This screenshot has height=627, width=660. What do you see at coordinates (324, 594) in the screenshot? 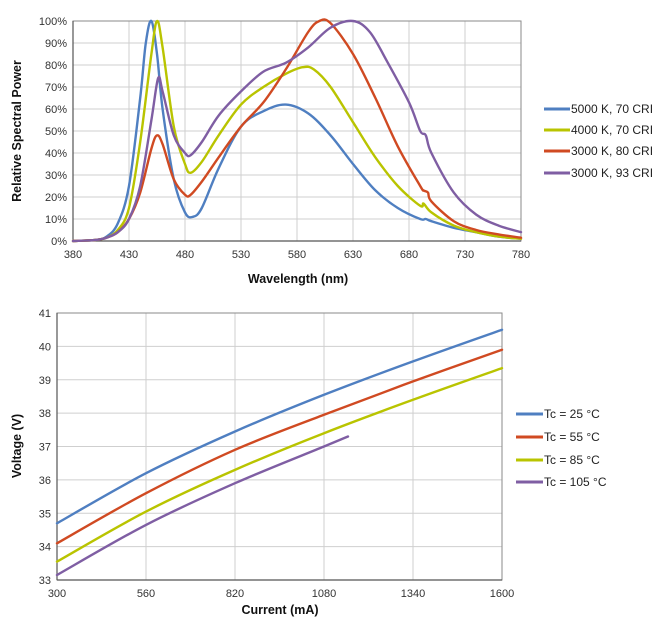
I see `x-tick-label: 1080` at bounding box center [324, 594].